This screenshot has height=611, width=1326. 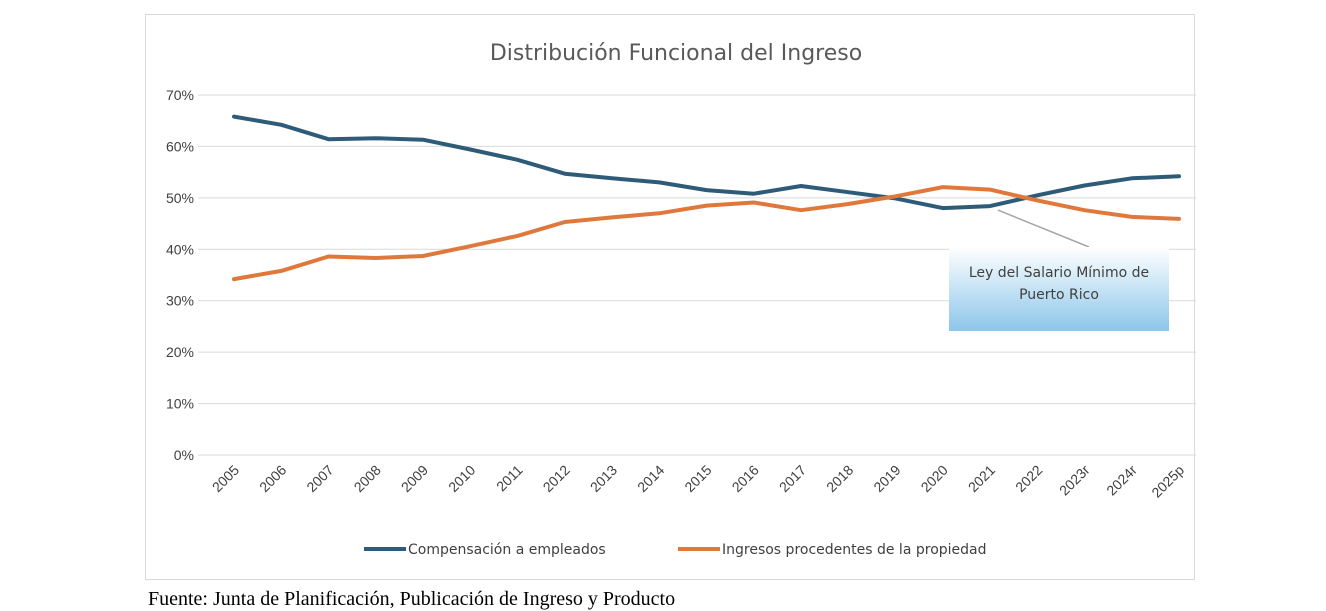 What do you see at coordinates (1074, 480) in the screenshot?
I see `x-tick-label: 2023r` at bounding box center [1074, 480].